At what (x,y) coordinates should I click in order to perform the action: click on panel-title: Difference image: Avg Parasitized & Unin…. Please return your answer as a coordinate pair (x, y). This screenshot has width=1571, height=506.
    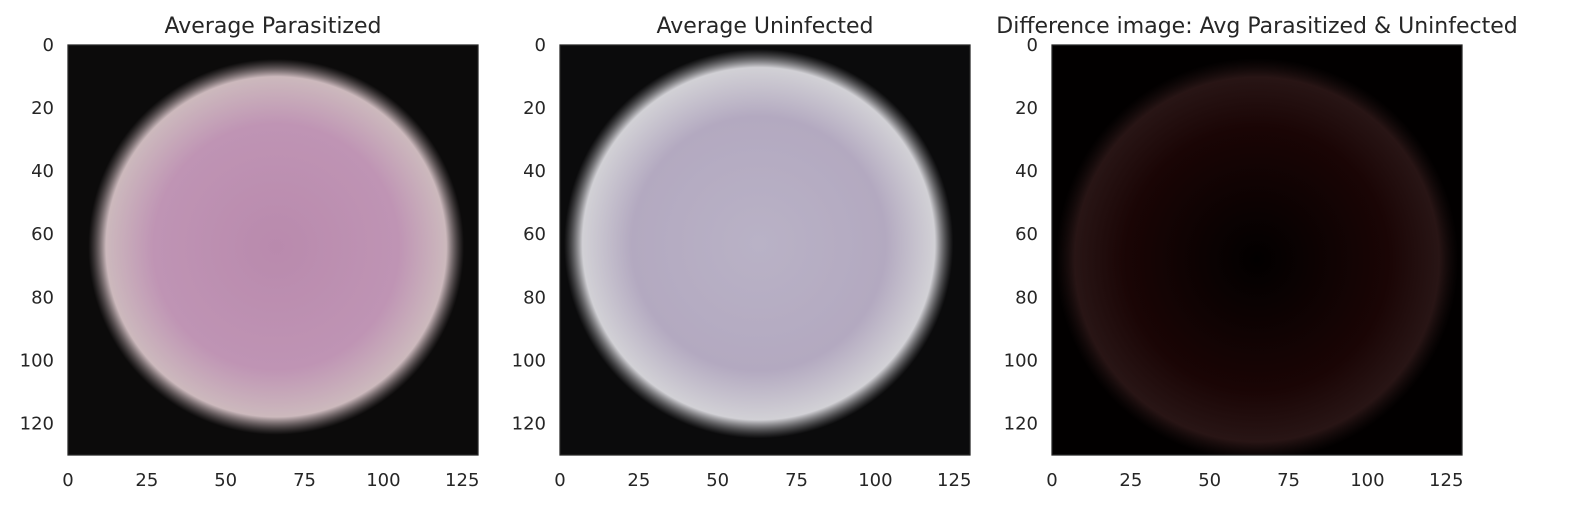
    Looking at the image, I should click on (1256, 26).